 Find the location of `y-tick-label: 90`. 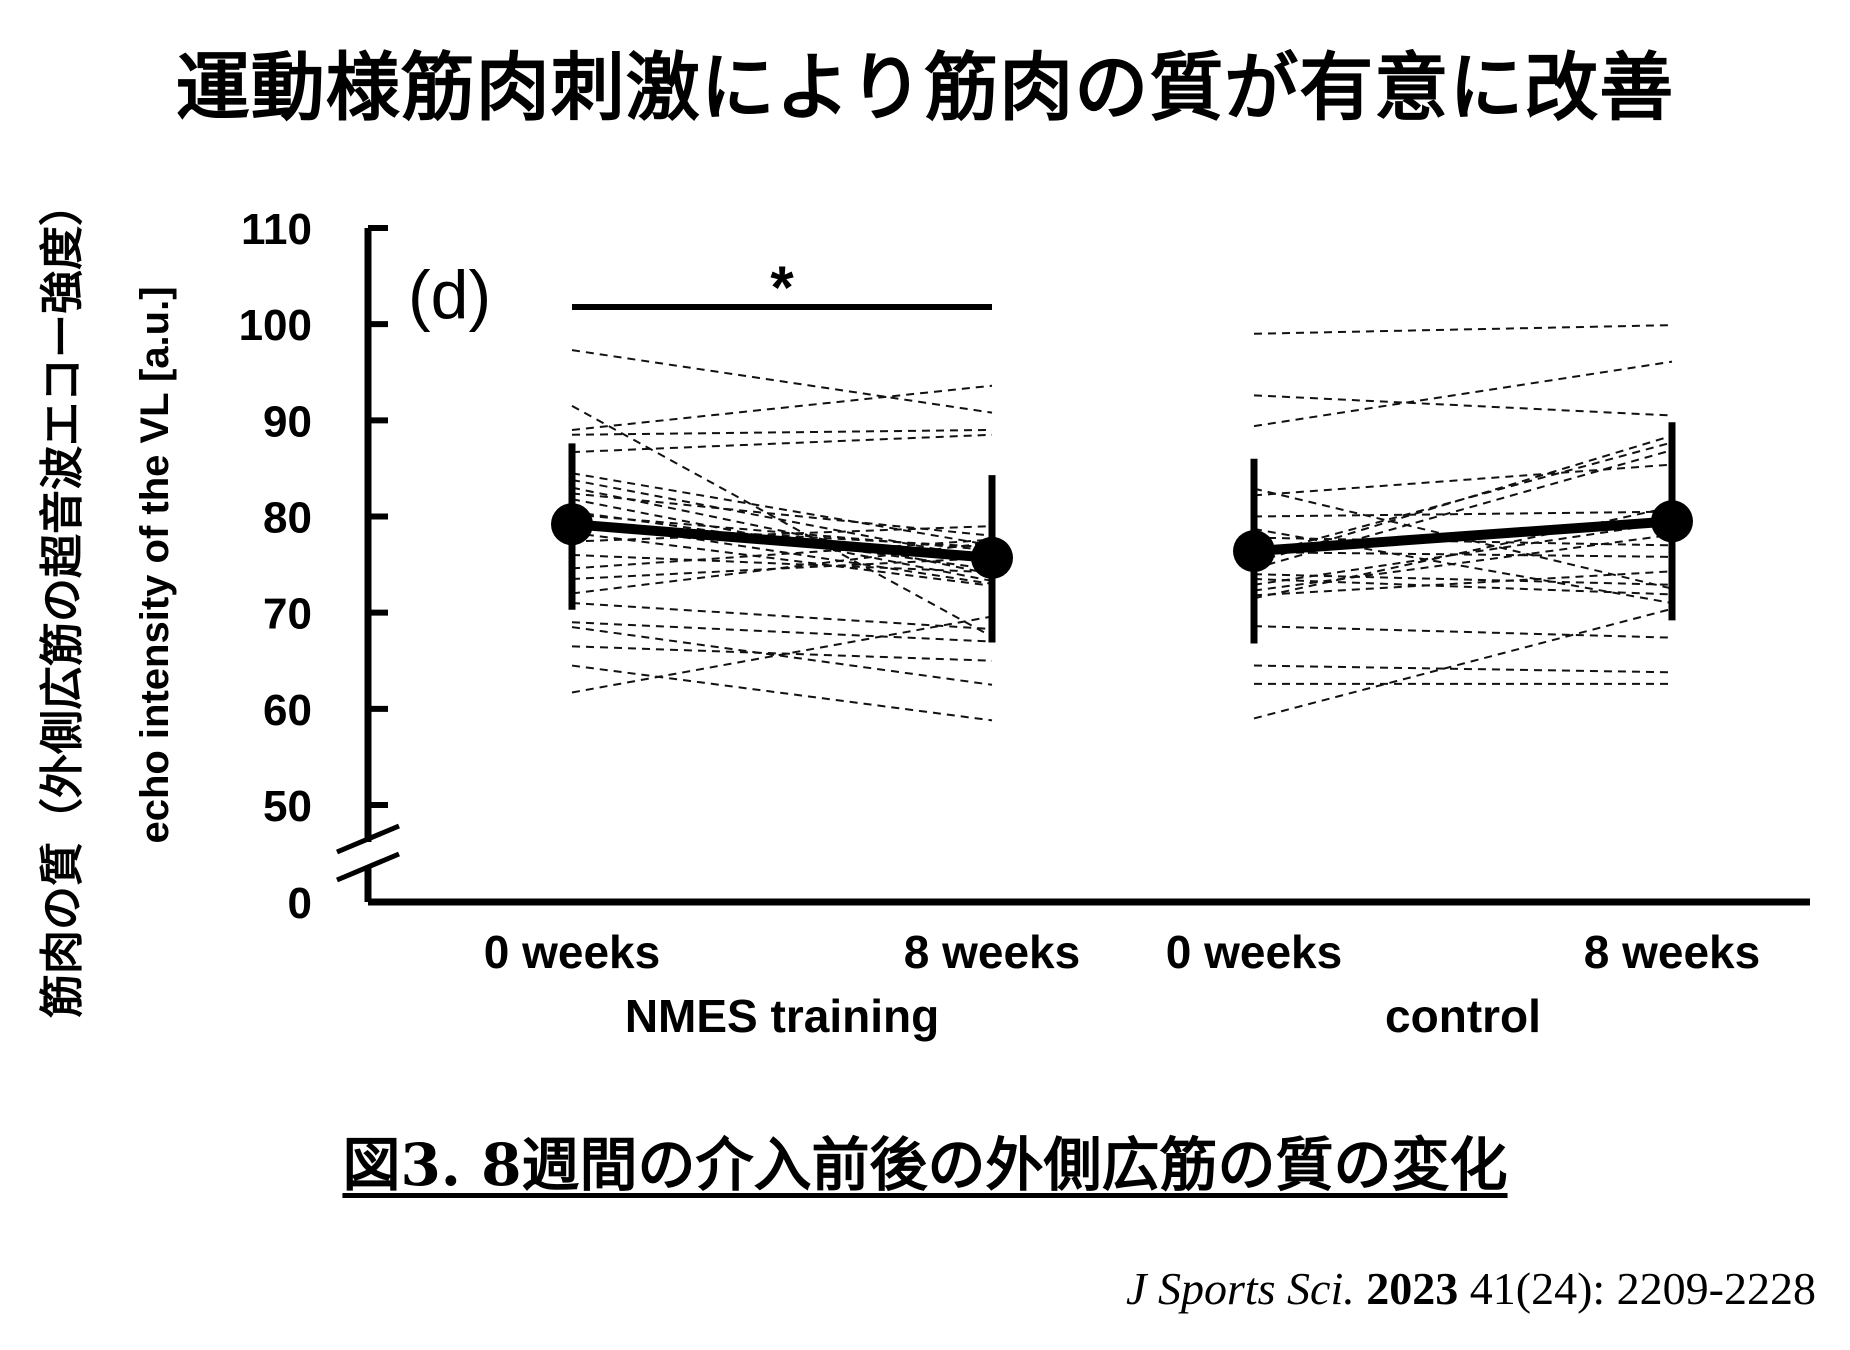

y-tick-label: 90 is located at coordinates (287, 421).